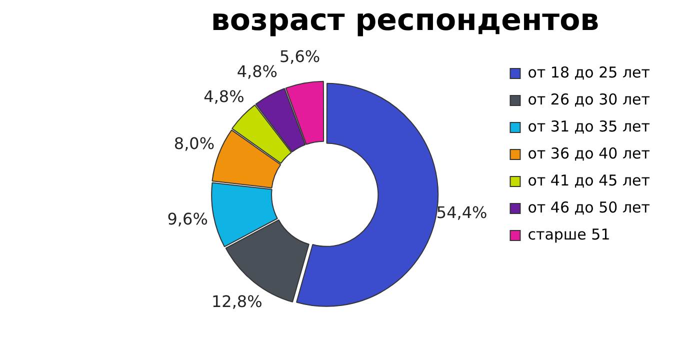  What do you see at coordinates (462, 212) in the screenshot?
I see `data-label: 54,4%` at bounding box center [462, 212].